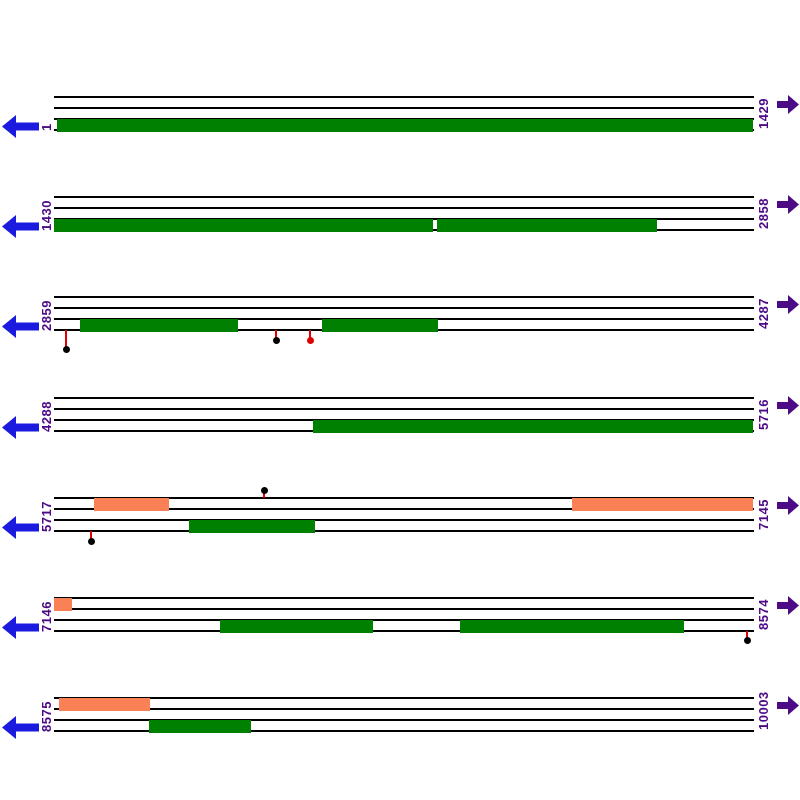  I want to click on start-coordinate-label: 8575, so click(46, 716).